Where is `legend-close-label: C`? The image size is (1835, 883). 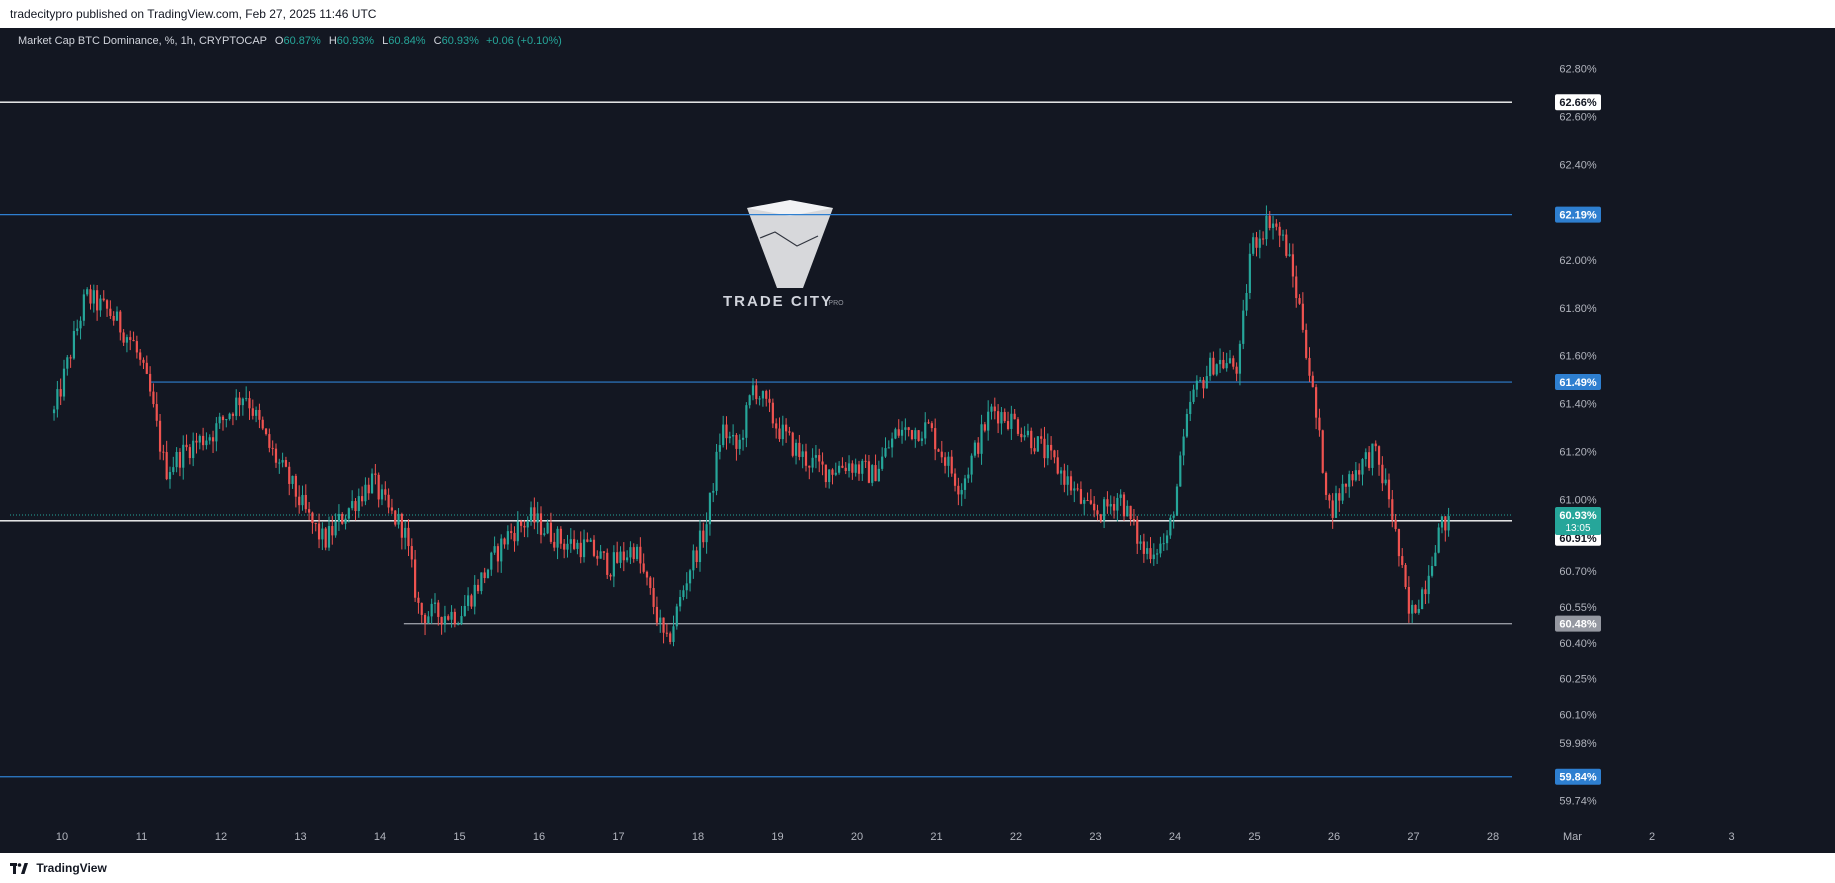
legend-close-label: C is located at coordinates (437, 41).